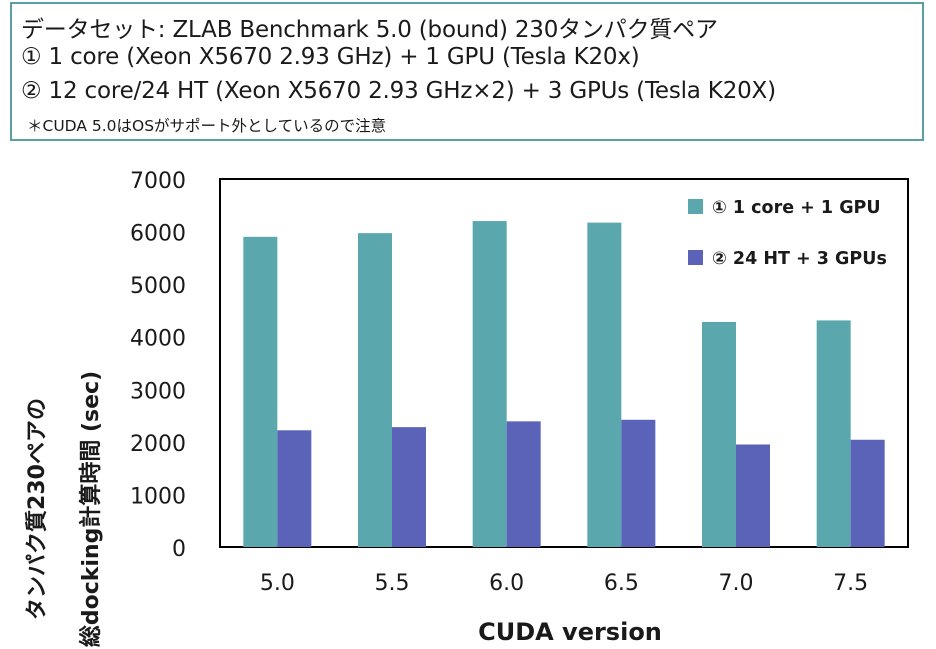  I want to click on y-axis-ticks: 0 1000 2000 3000 4000 5000 6000 7000, so click(158, 365).